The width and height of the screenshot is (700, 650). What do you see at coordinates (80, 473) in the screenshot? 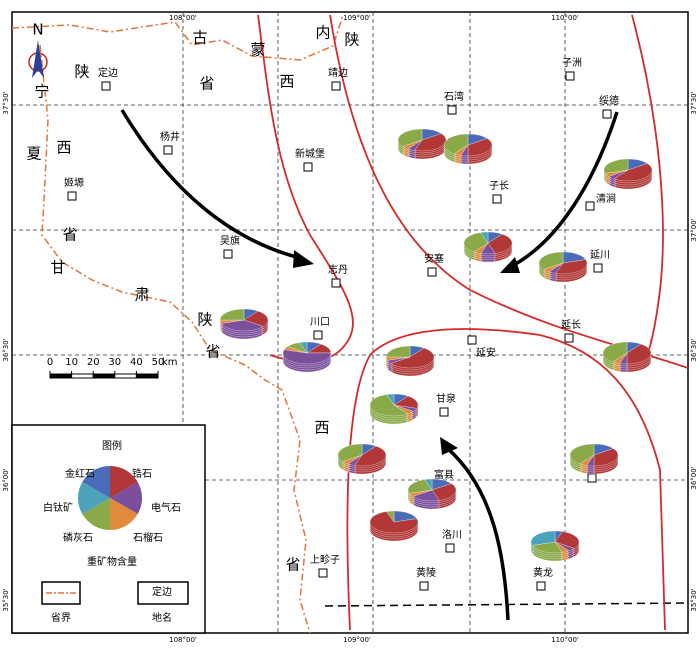
I see `legend-mineral: 金红石` at bounding box center [80, 473].